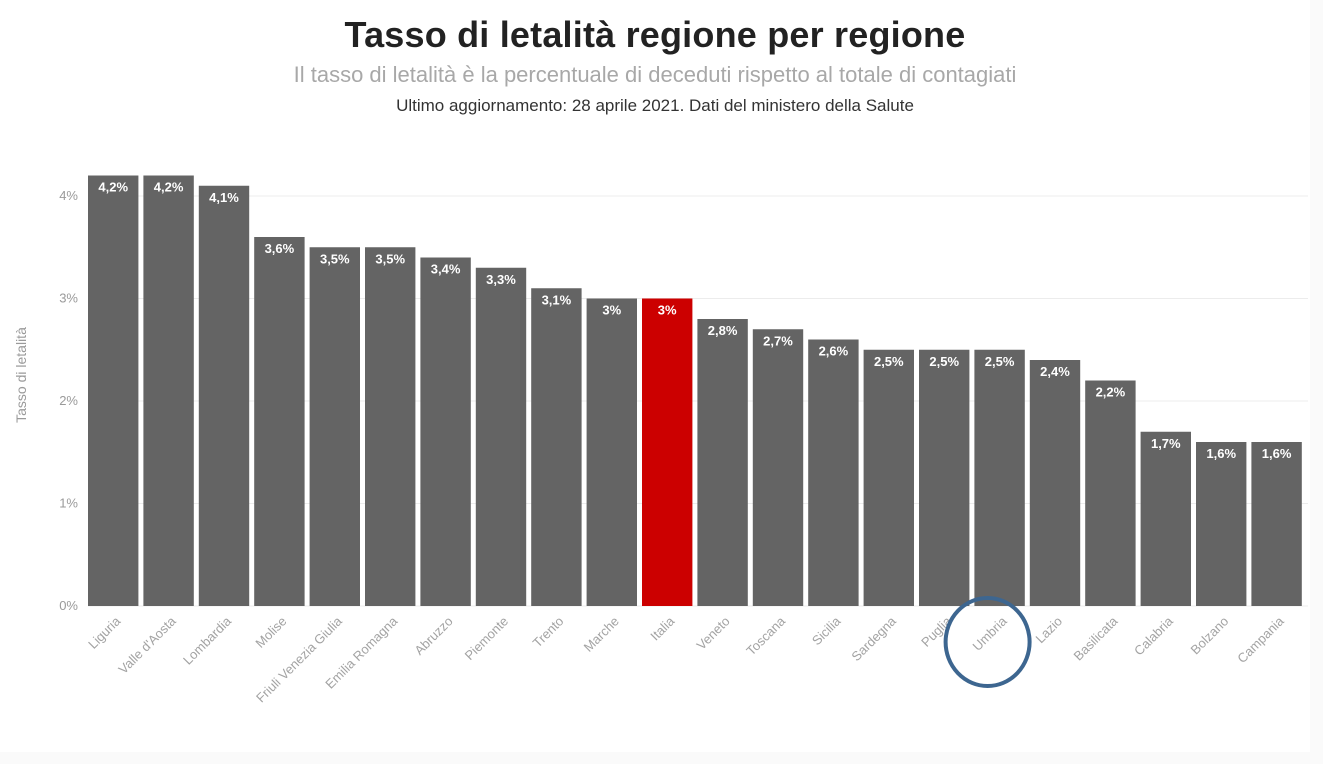 The image size is (1323, 764). I want to click on data-label: 2,2%, so click(1111, 392).